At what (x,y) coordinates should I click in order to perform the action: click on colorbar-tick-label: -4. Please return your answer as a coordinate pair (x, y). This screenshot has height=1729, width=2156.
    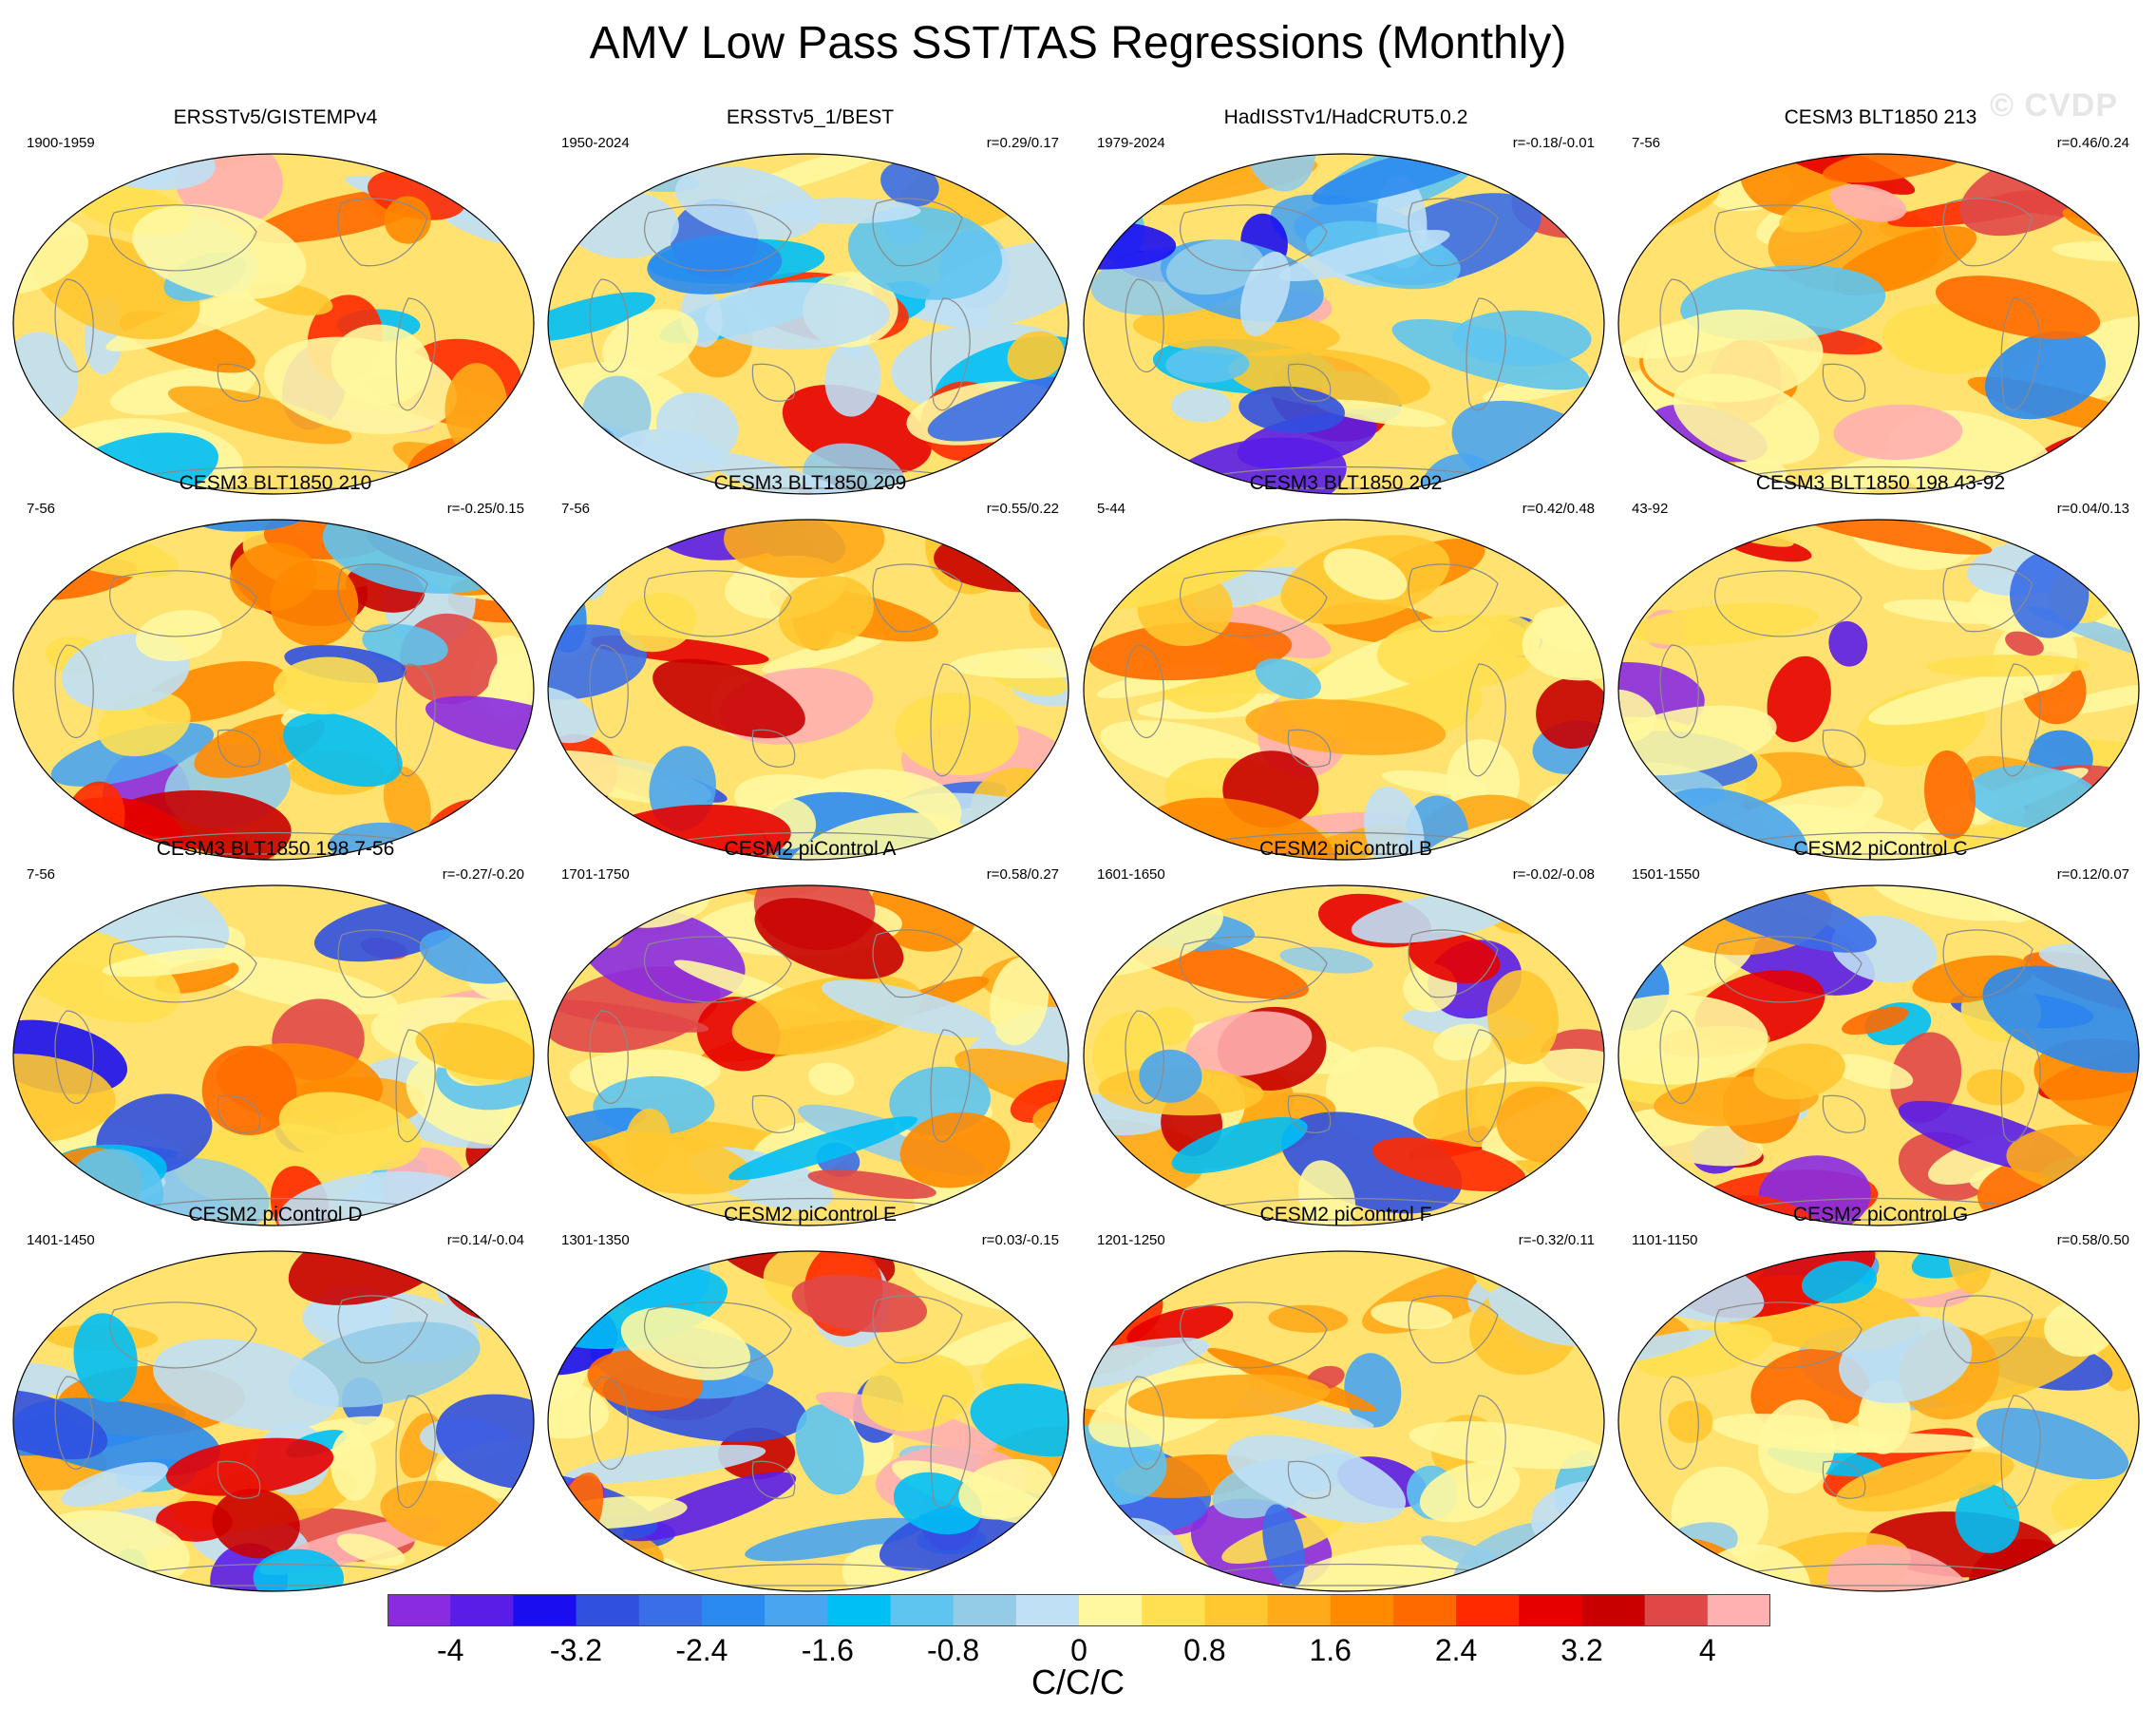
    Looking at the image, I should click on (450, 1647).